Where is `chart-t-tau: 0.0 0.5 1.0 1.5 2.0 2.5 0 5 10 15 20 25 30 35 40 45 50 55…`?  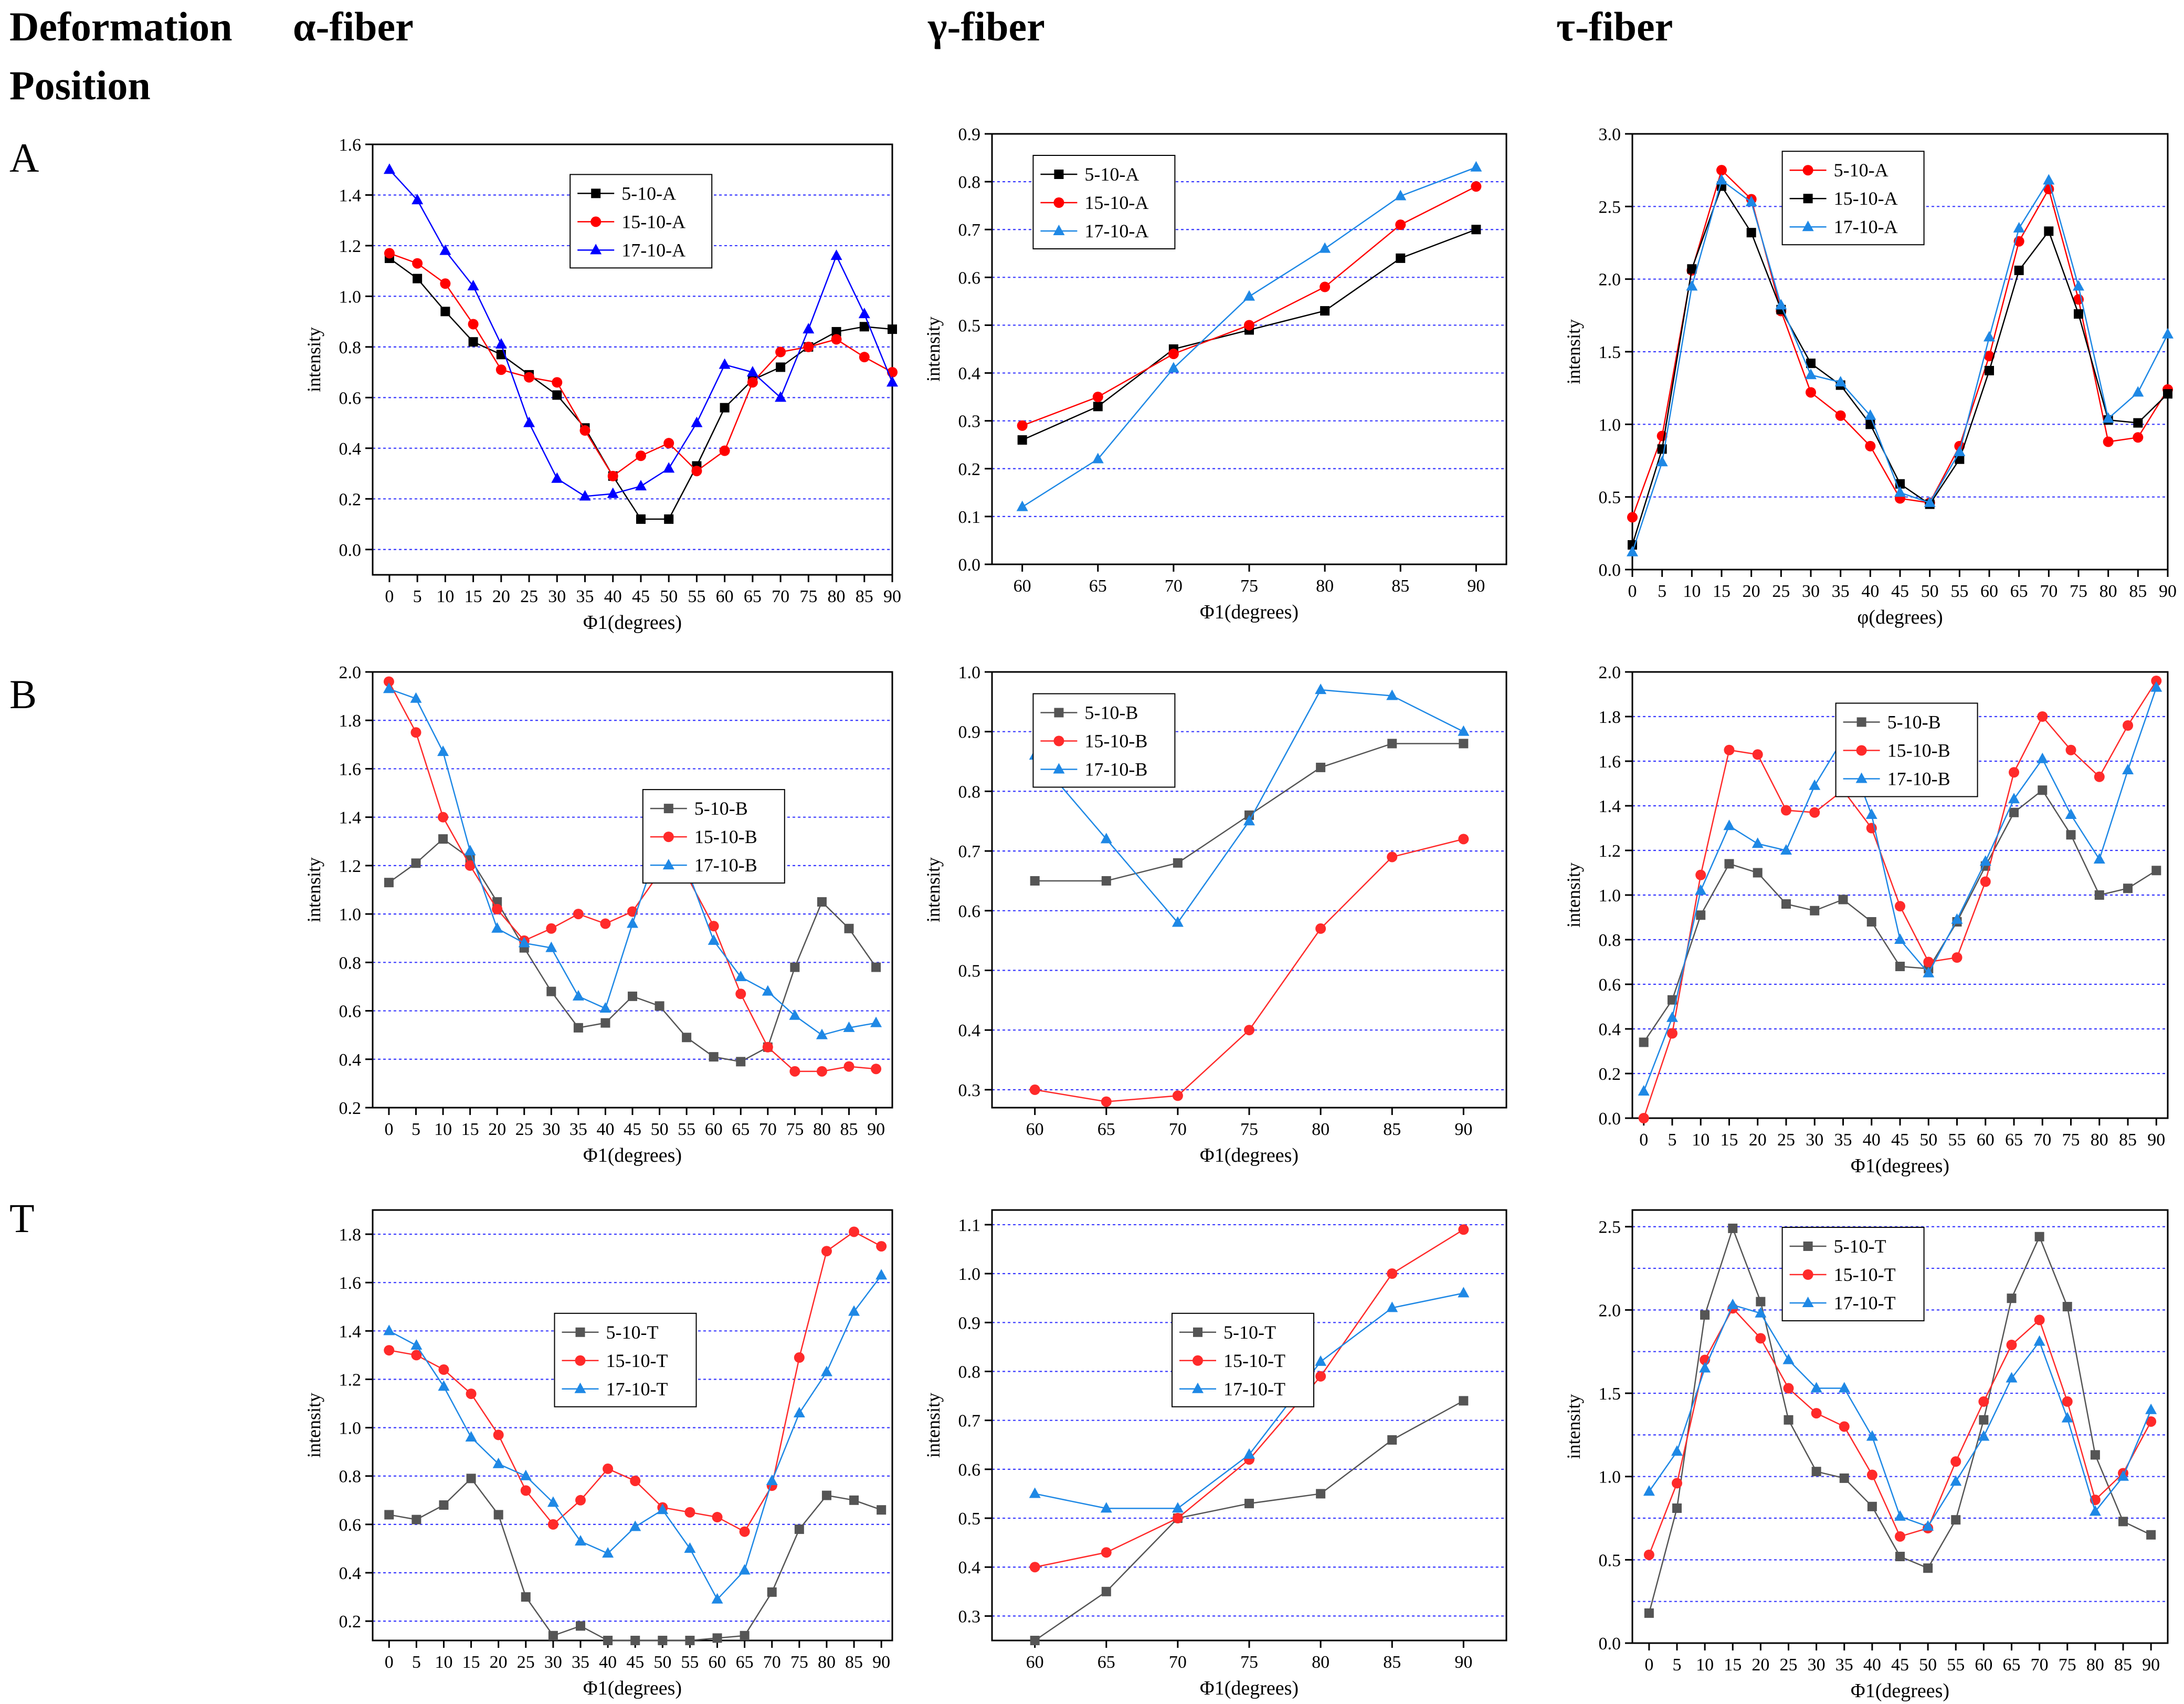 chart-t-tau: 0.0 0.5 1.0 1.5 2.0 2.5 0 5 10 15 20 25 30 35 40 45 50 55… is located at coordinates (1866, 1455).